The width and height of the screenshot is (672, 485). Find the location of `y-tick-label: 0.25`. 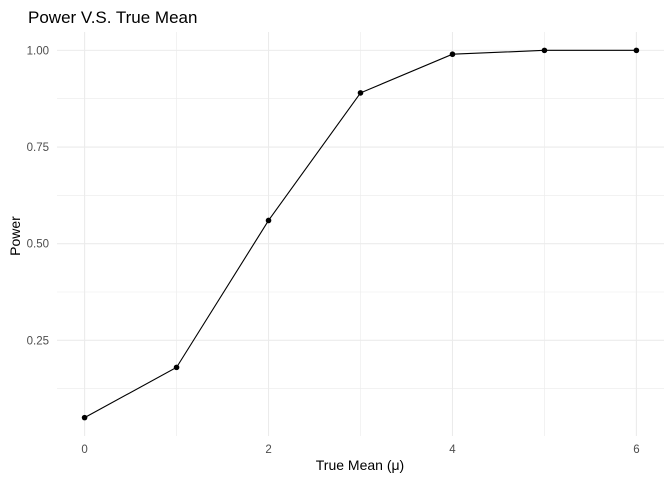

y-tick-label: 0.25 is located at coordinates (38, 341).